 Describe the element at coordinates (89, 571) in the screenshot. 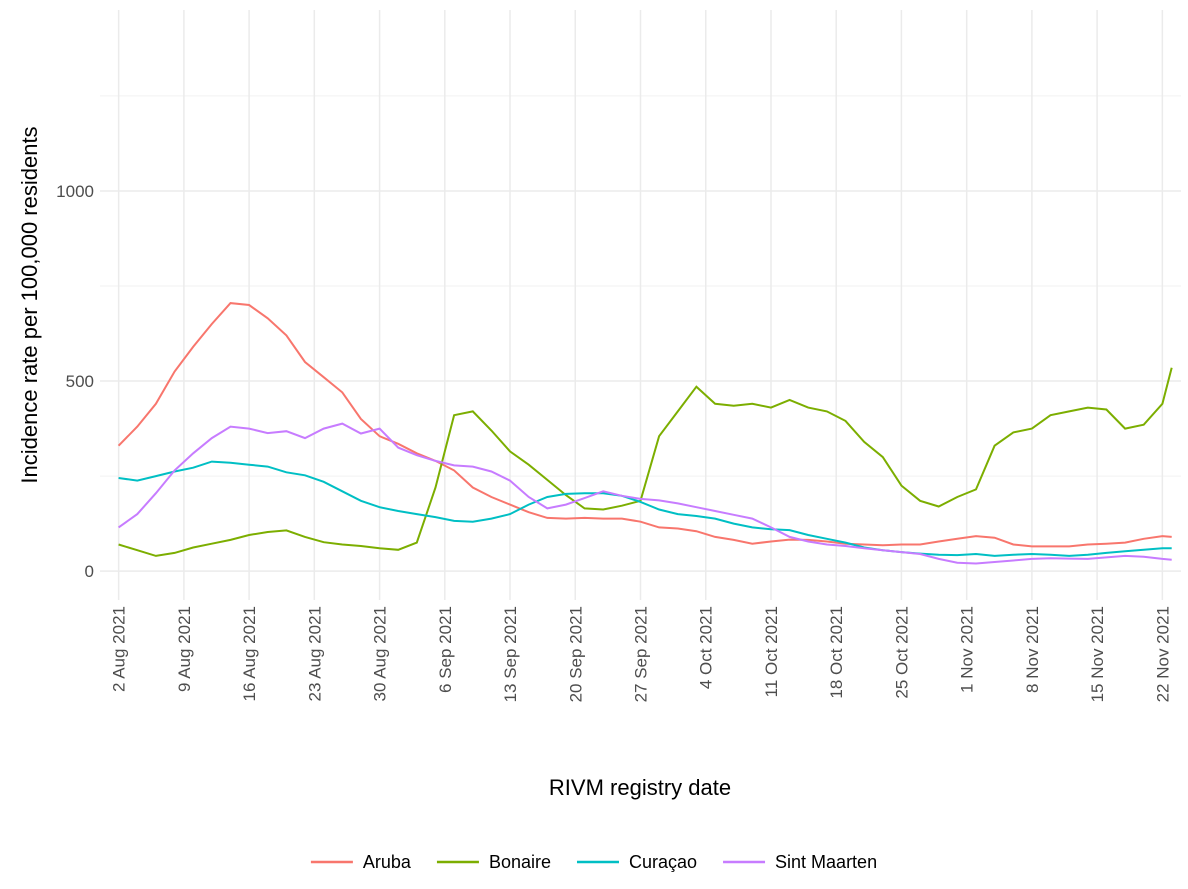

I see `y-tick-label: 0` at that location.